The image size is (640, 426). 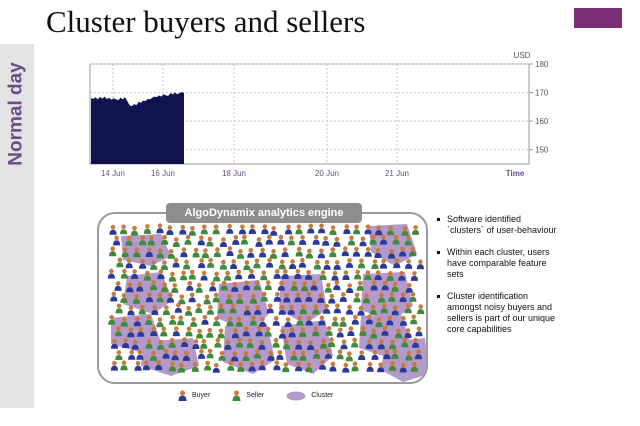 I want to click on engine-title: AlgoDynamix analytics engine, so click(x=264, y=213).